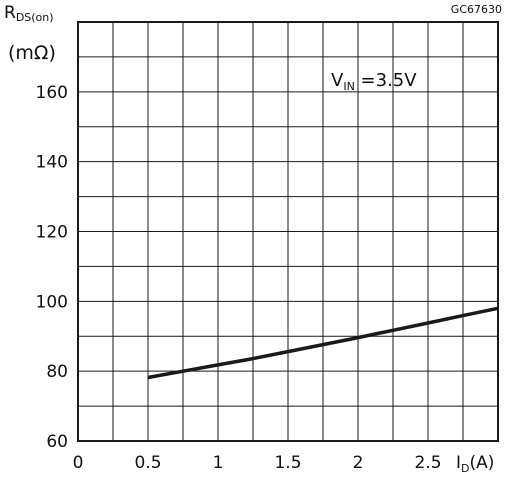 This screenshot has width=508, height=478. I want to click on x-tick-label: 1.5, so click(287, 463).